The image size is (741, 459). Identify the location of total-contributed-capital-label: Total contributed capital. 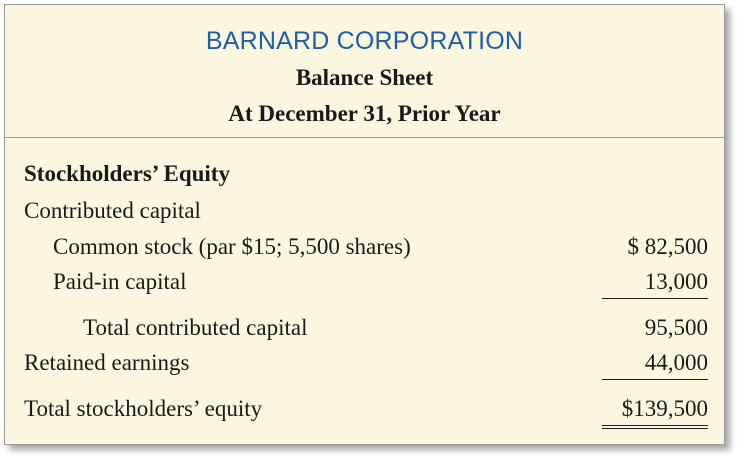
(195, 327).